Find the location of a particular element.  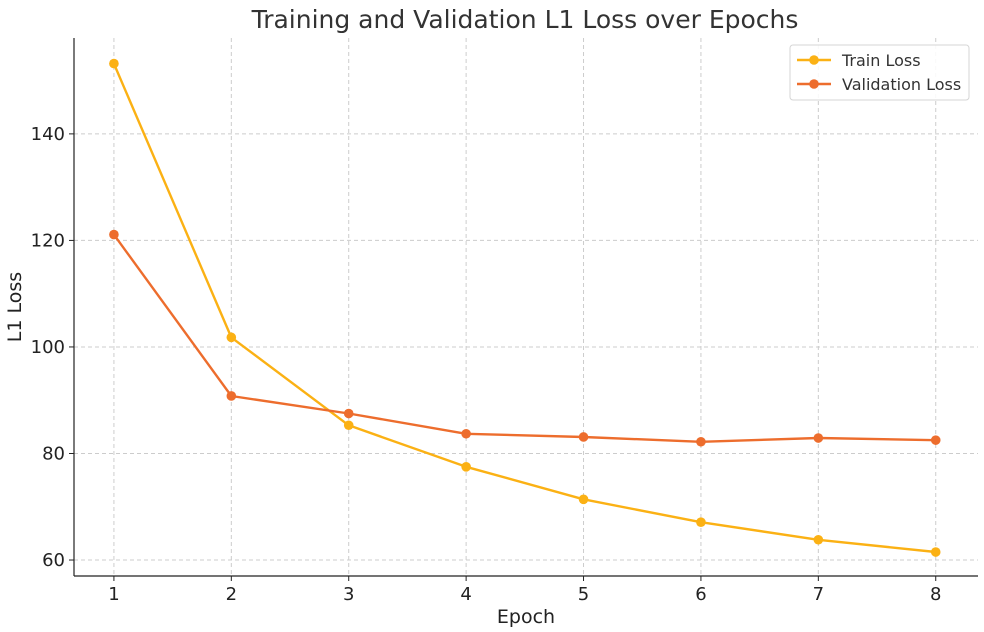

y-tick-label: 140 is located at coordinates (48, 134).